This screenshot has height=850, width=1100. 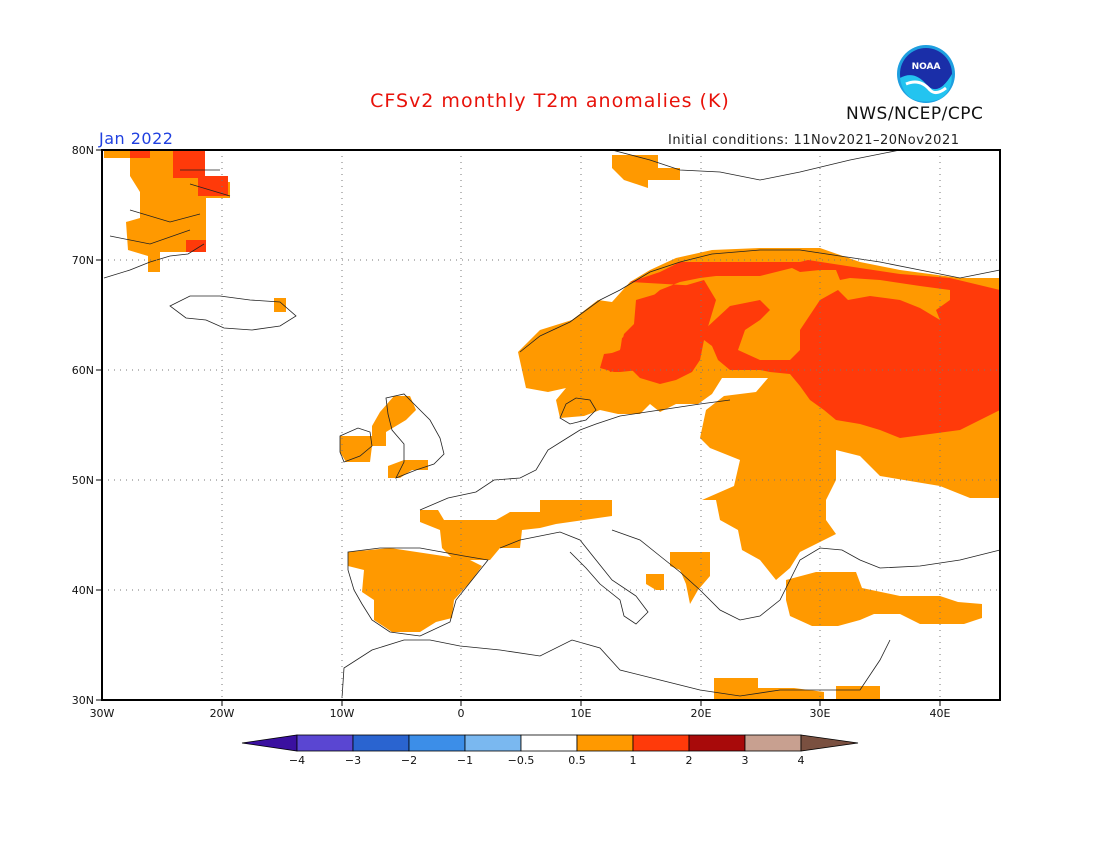 I want to click on lon-label-20e: 20E, so click(x=701, y=713).